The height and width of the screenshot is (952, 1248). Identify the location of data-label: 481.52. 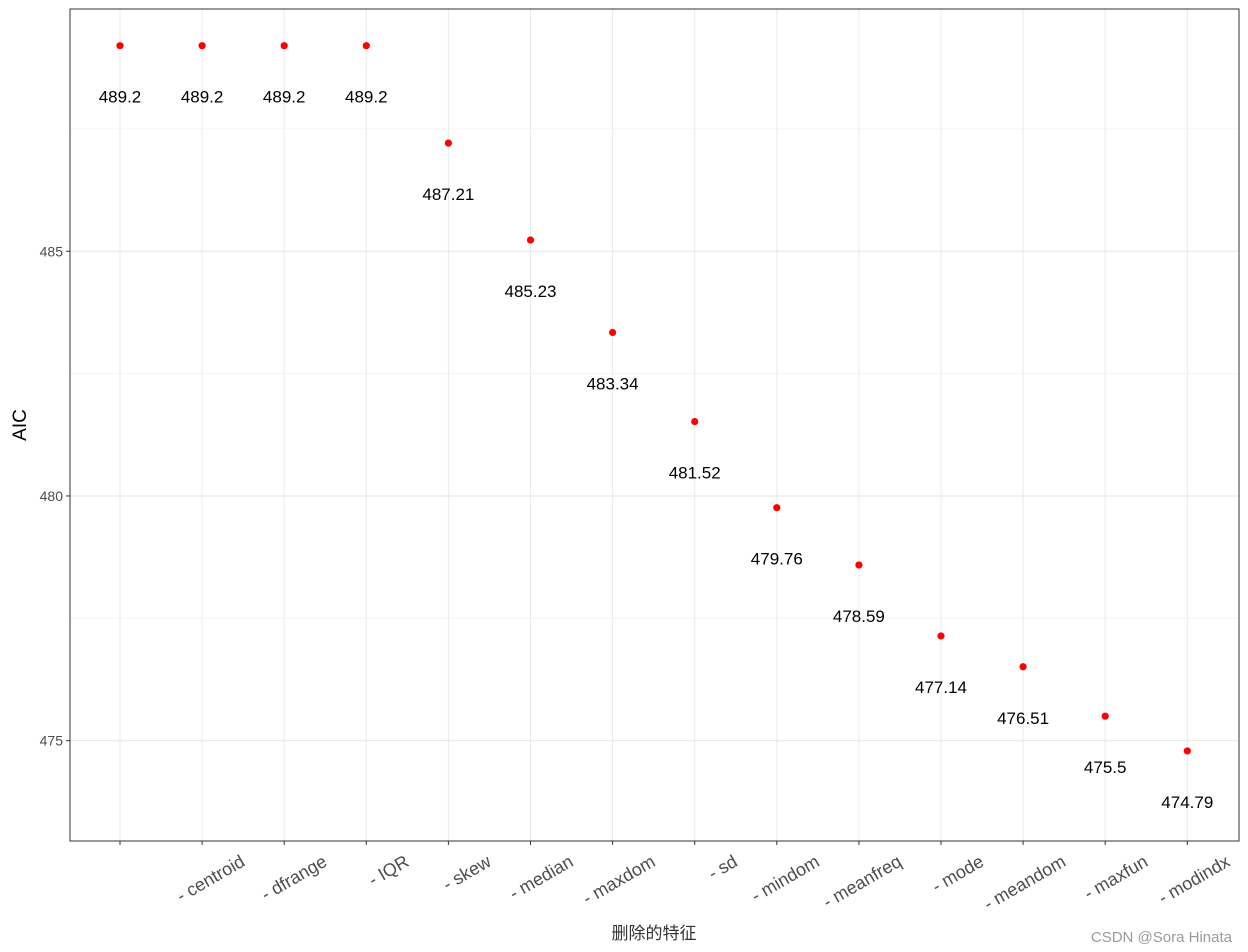
(695, 473).